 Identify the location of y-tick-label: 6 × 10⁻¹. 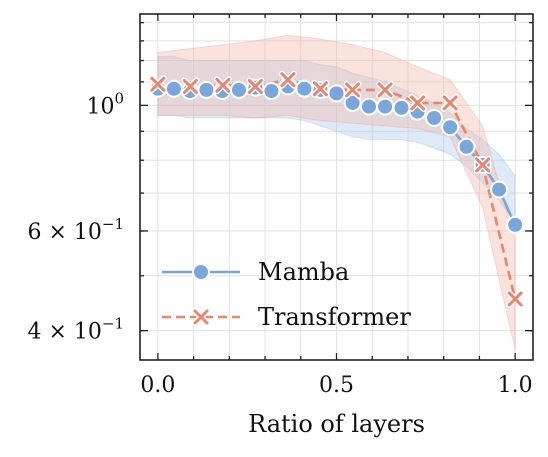
(75, 230).